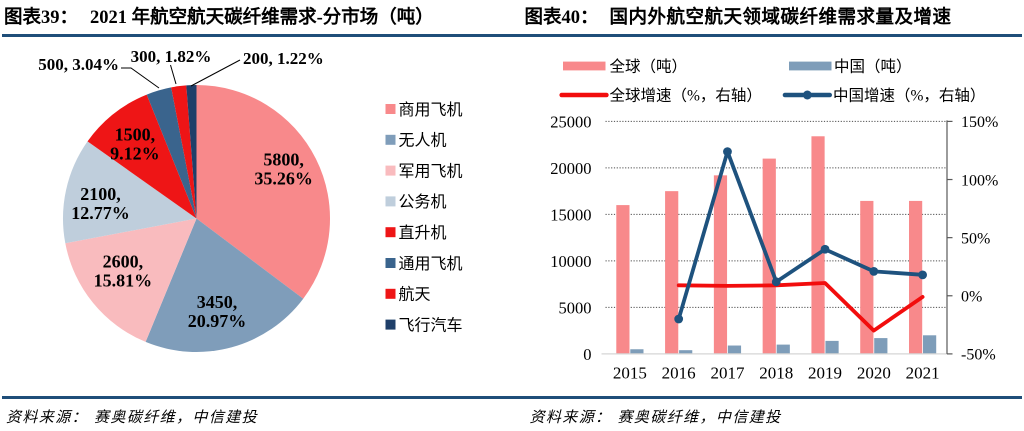  Describe the element at coordinates (727, 152) in the screenshot. I see `marker-中国增速（%，右轴）-1` at that location.